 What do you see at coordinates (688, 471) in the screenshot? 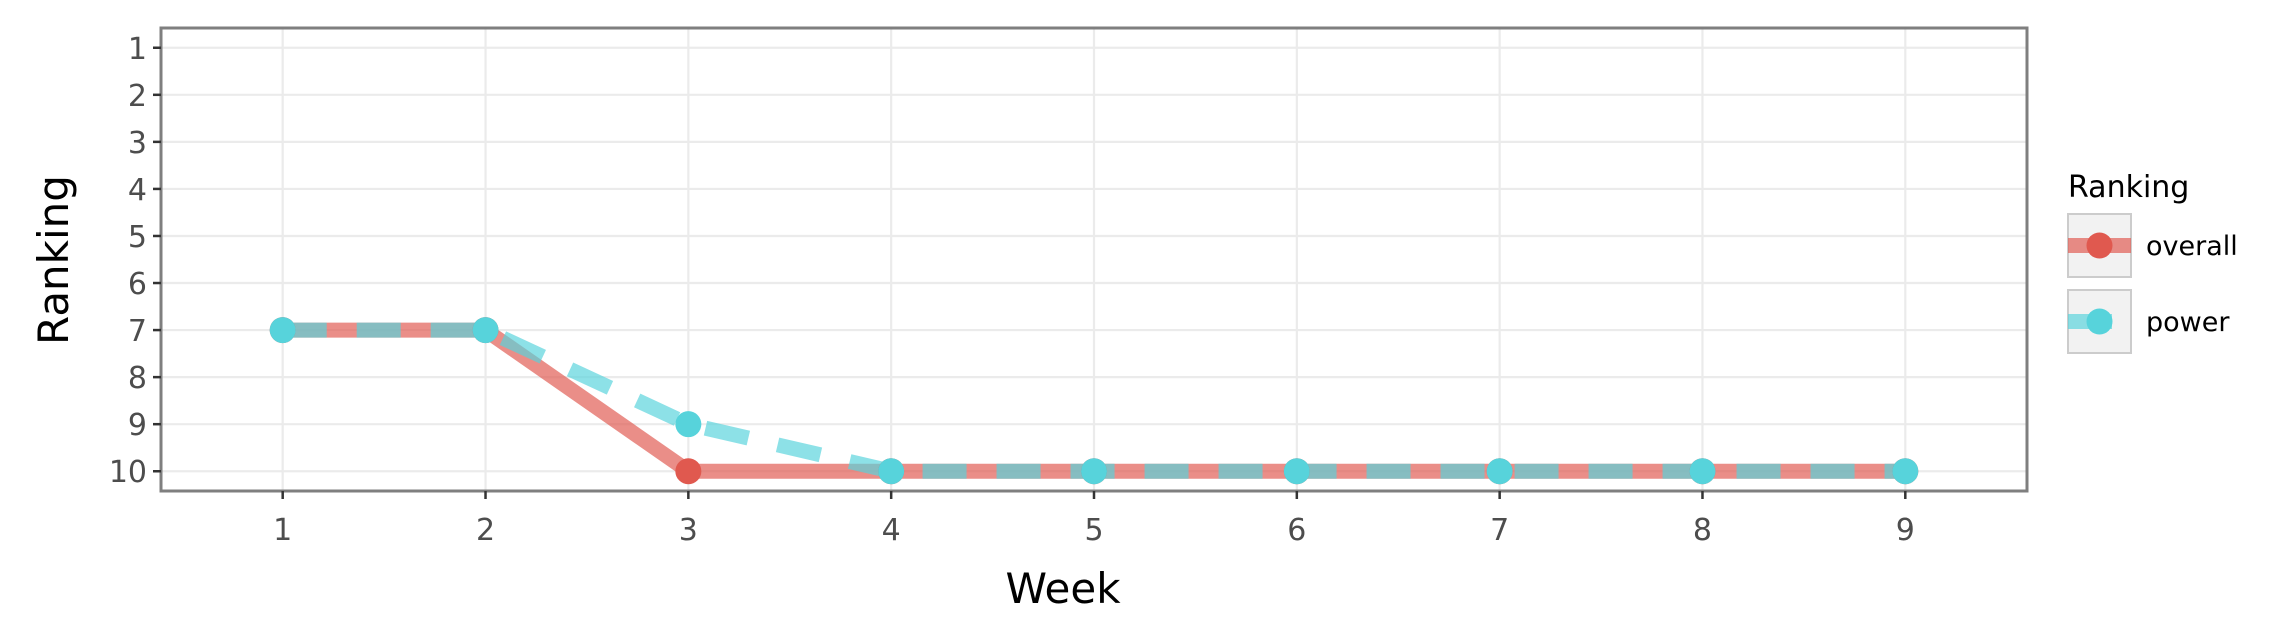
I see `data-point-overall` at bounding box center [688, 471].